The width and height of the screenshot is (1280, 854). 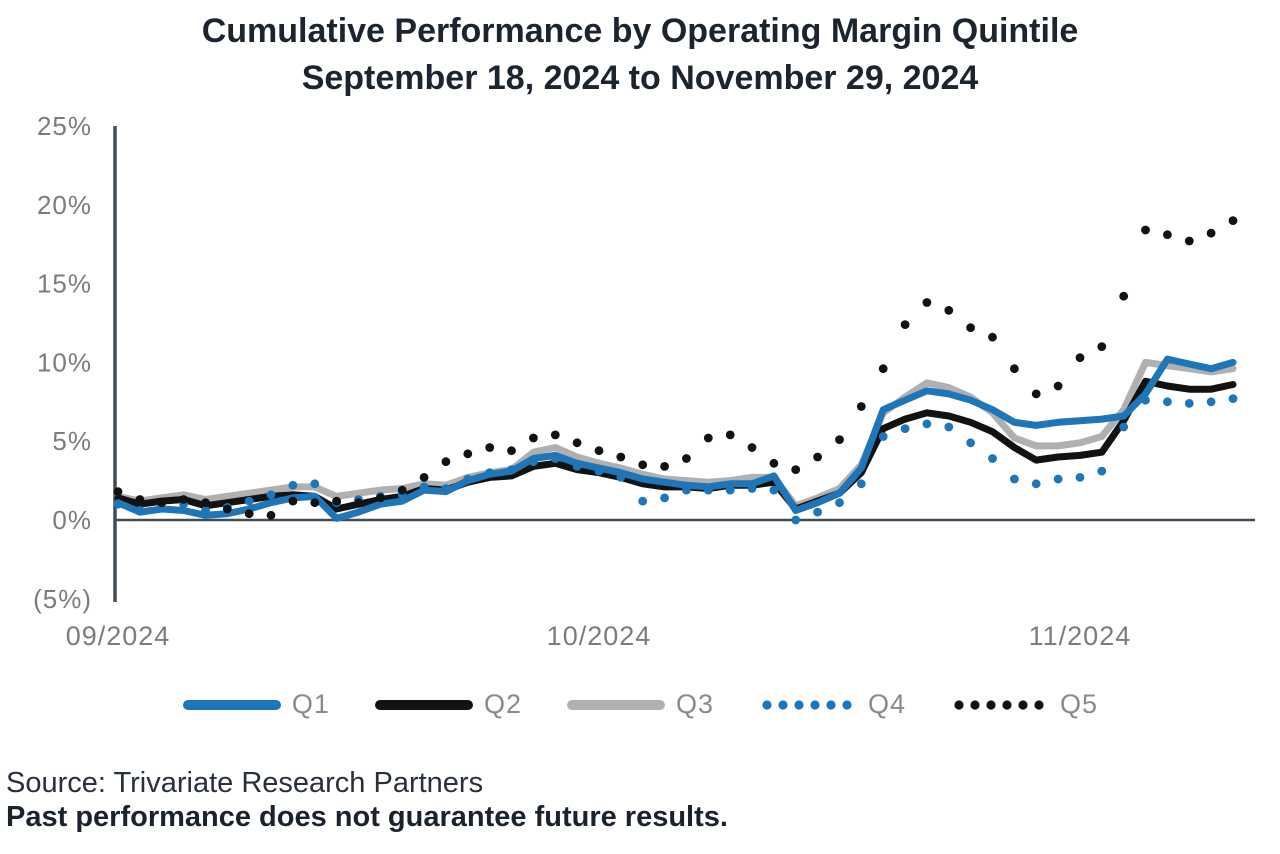 I want to click on y-tick-label: 20%, so click(x=64, y=205).